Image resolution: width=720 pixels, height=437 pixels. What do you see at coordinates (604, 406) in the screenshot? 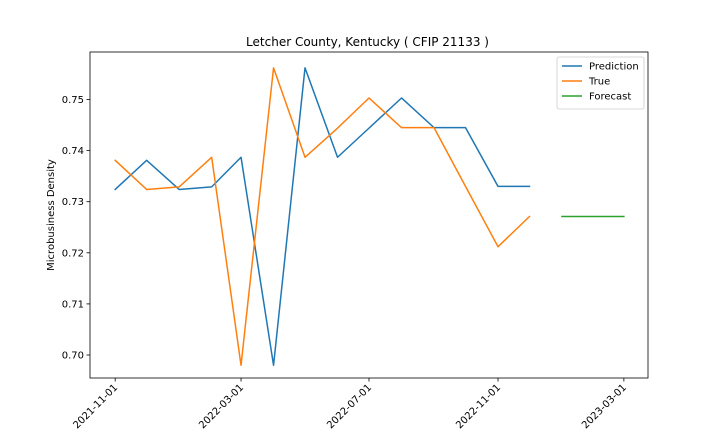
I see `x-tick-label: 2023-03-01` at bounding box center [604, 406].